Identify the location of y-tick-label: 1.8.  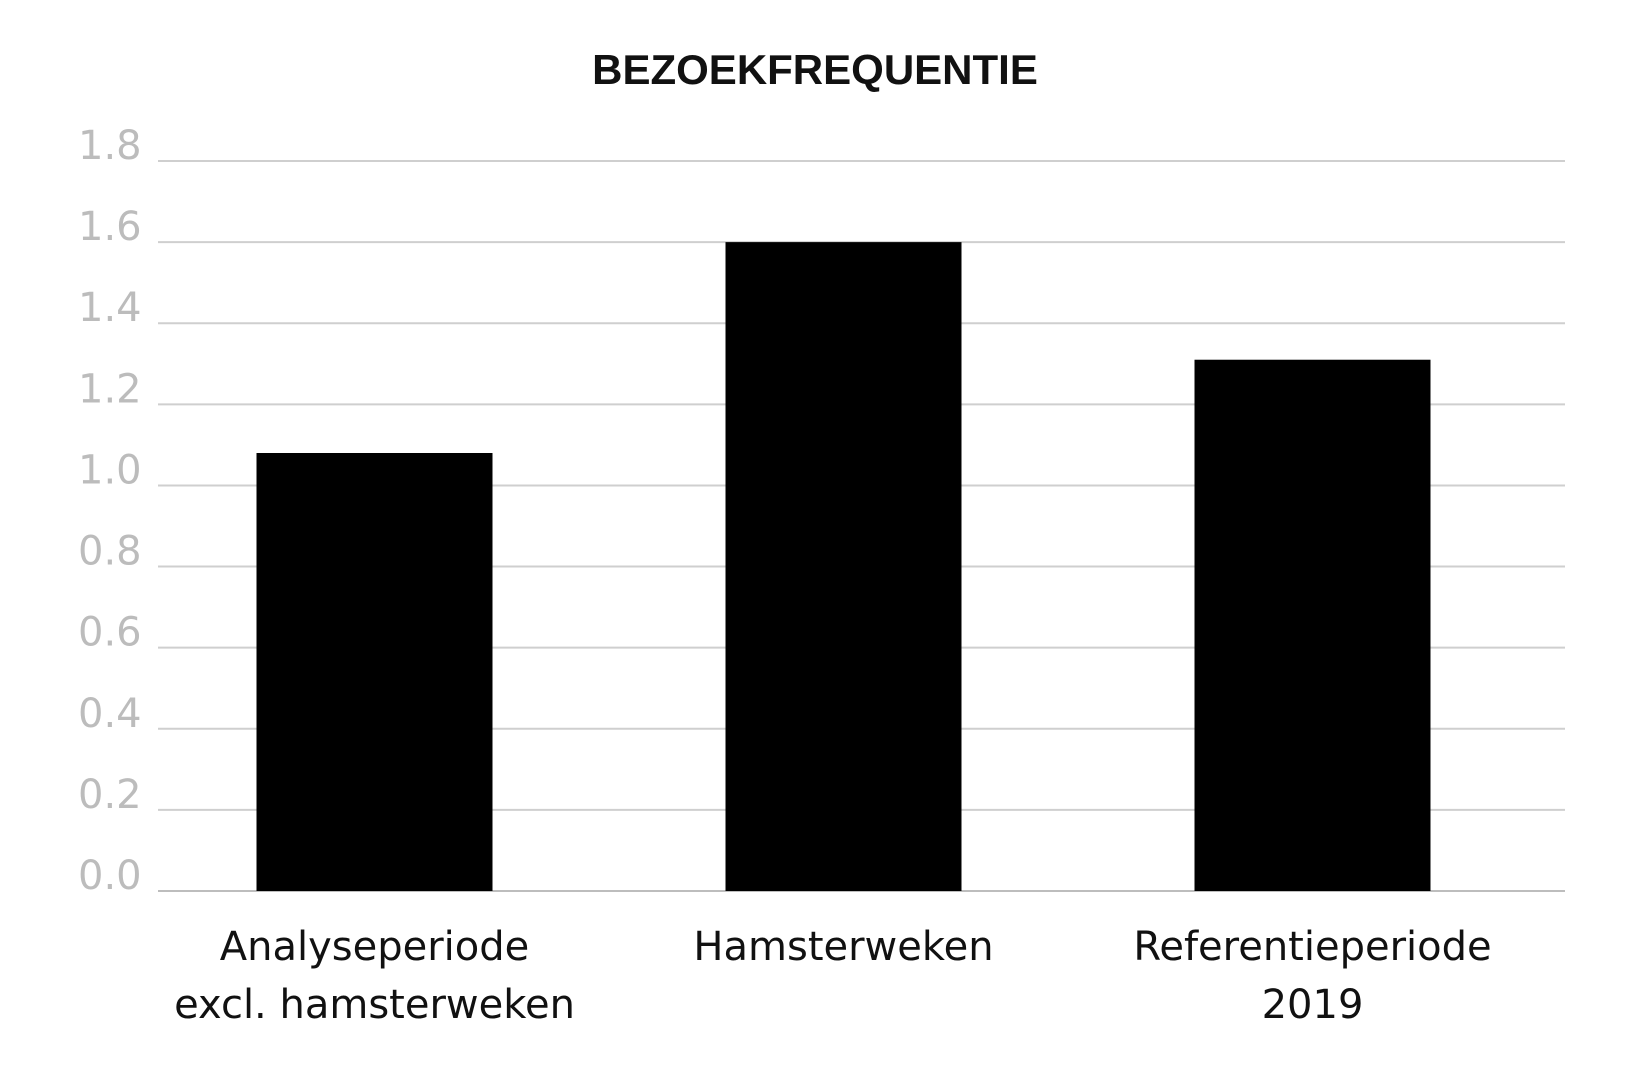
(110, 146).